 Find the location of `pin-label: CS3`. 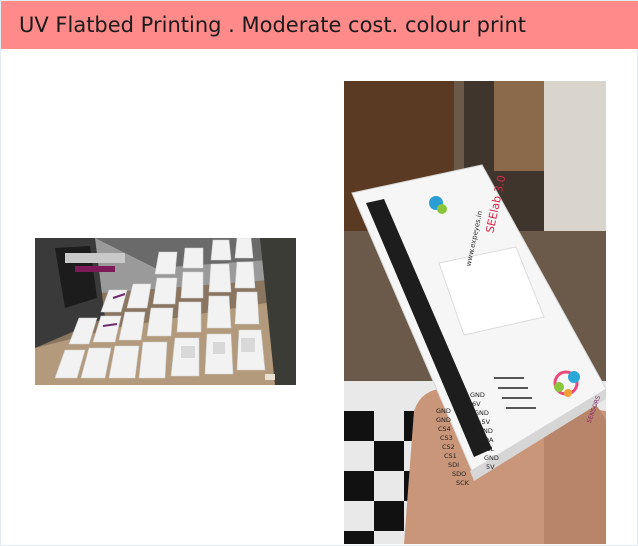

pin-label: CS3 is located at coordinates (446, 438).